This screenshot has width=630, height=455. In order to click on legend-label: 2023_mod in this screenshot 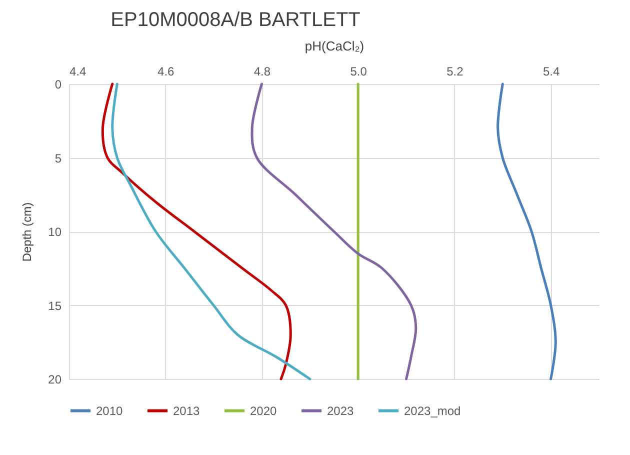, I will do `click(432, 411)`.